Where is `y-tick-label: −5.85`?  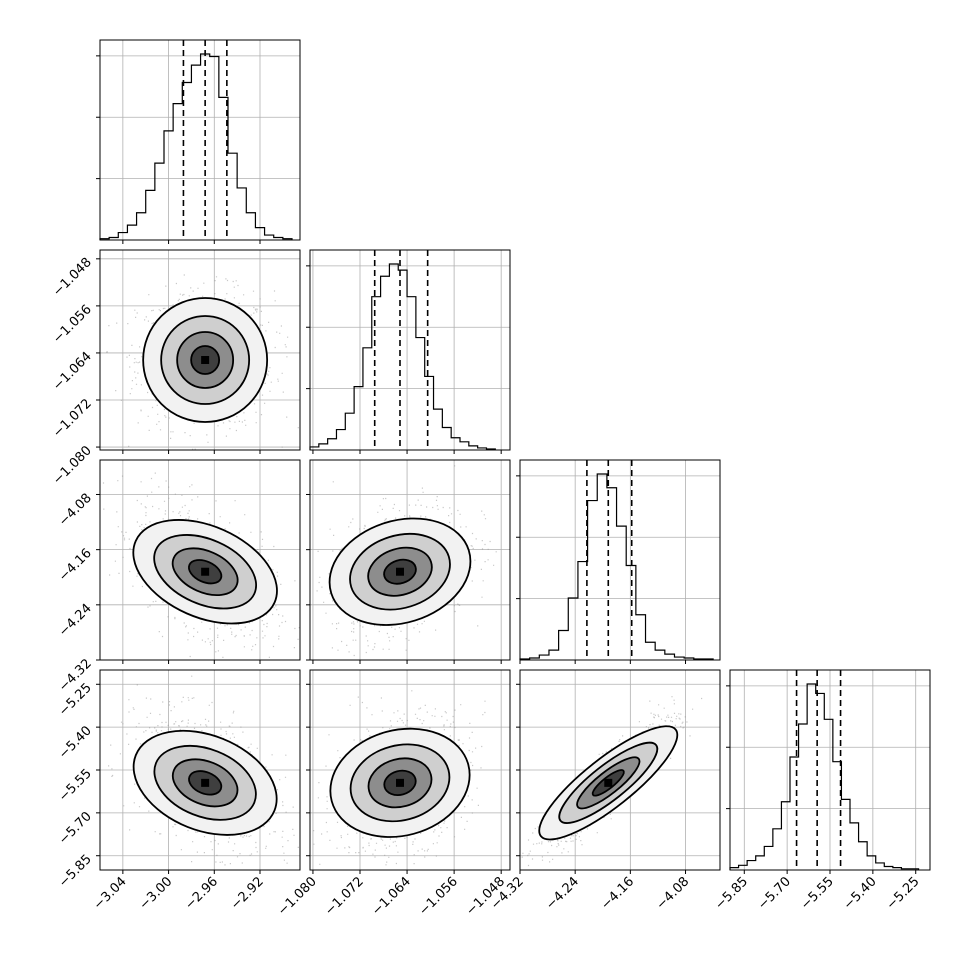 y-tick-label: −5.85 is located at coordinates (75, 871).